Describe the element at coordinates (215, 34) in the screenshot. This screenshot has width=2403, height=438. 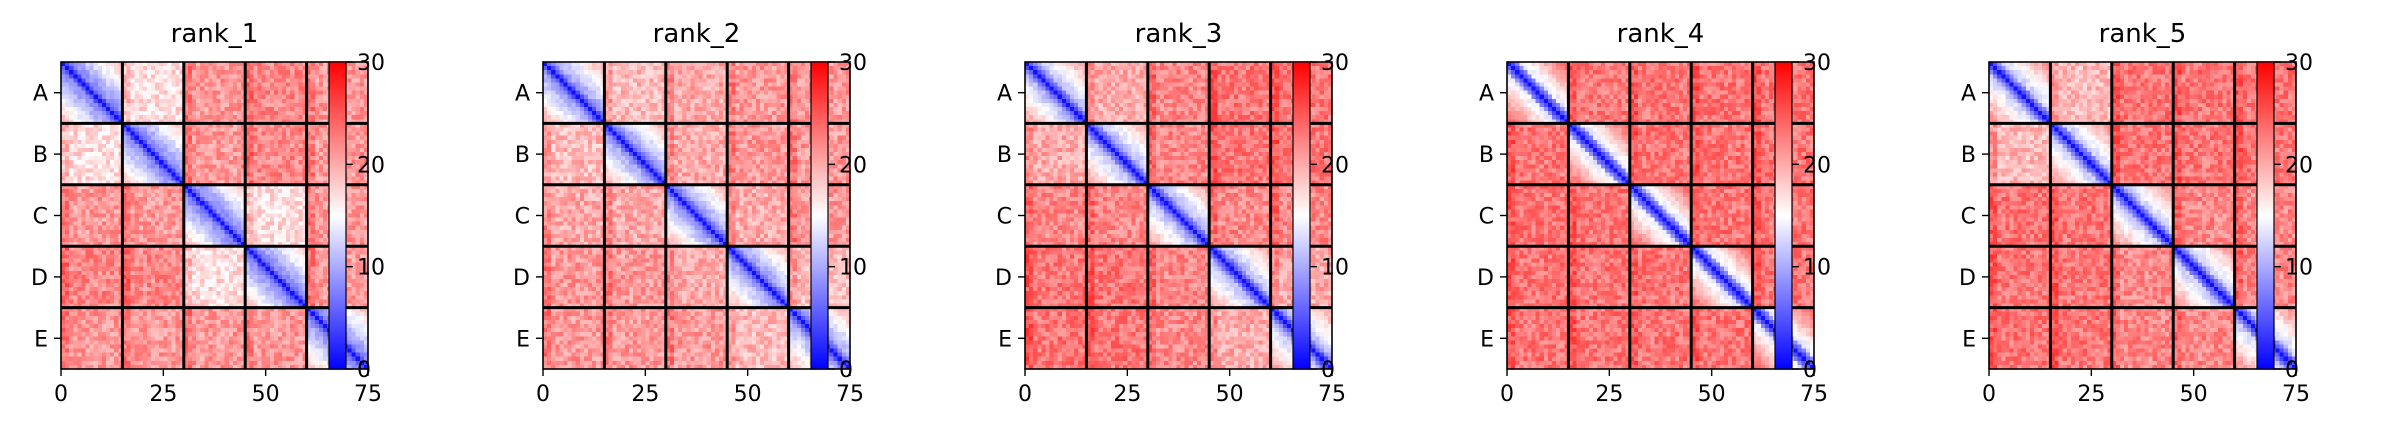
I see `chart-title: rank_1` at that location.